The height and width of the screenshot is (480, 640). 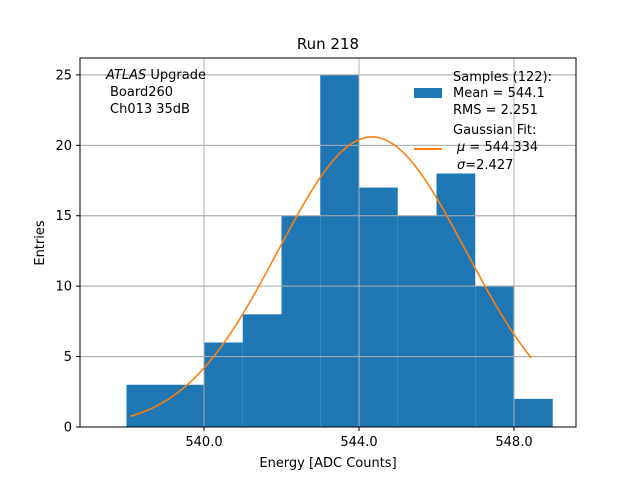 I want to click on x-axis-label: Energy [ADC Counts], so click(x=327, y=463).